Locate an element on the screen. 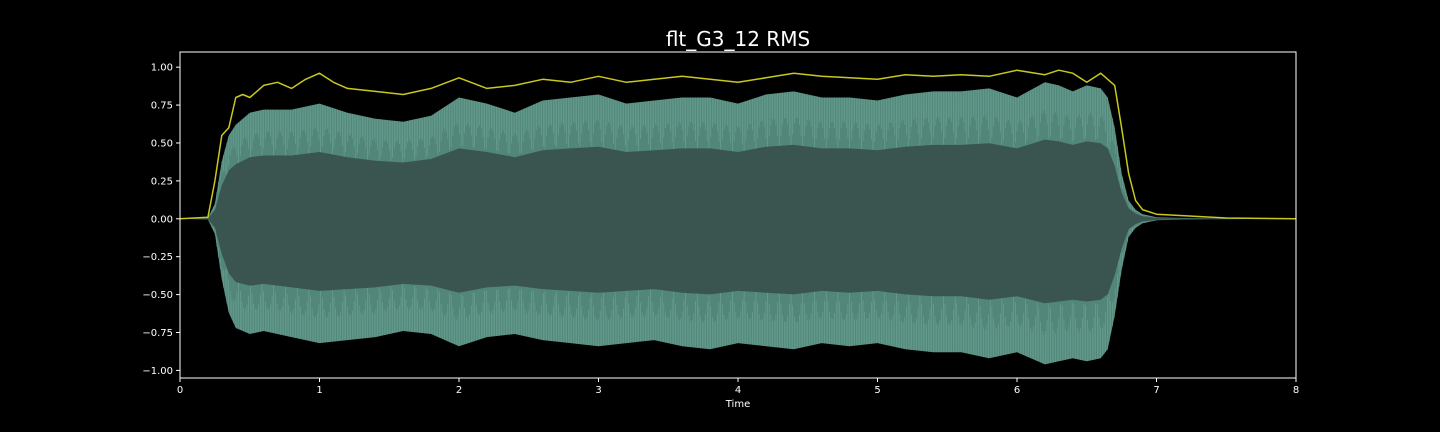  y-tick-label: 1.00 is located at coordinates (162, 68).